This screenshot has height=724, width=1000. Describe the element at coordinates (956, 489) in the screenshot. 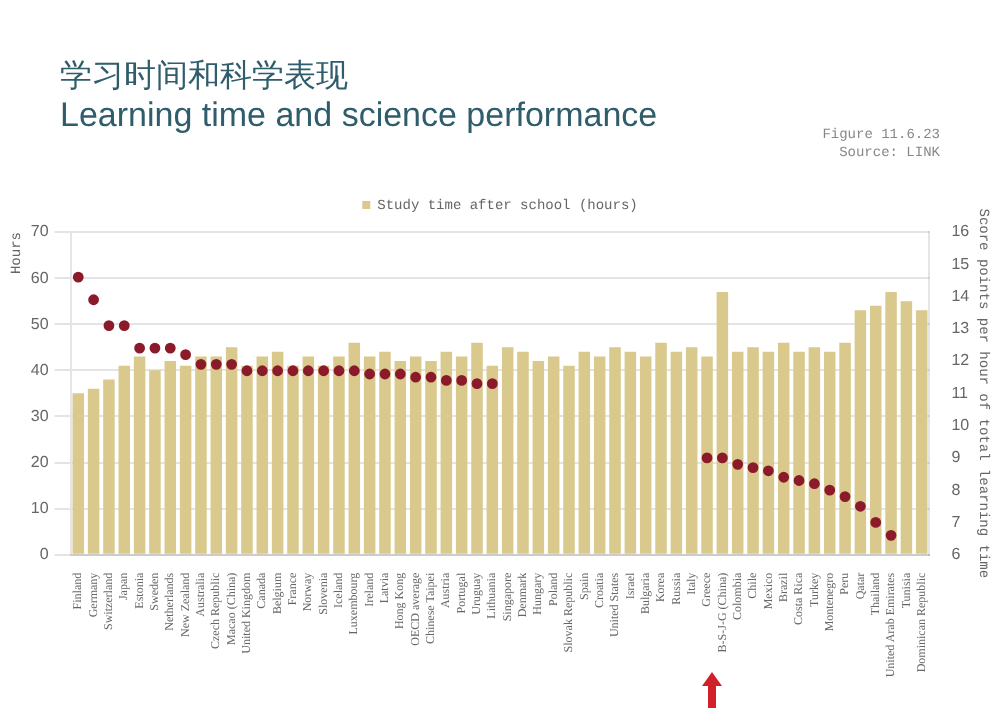

I see `y2-tick-label: 8` at that location.